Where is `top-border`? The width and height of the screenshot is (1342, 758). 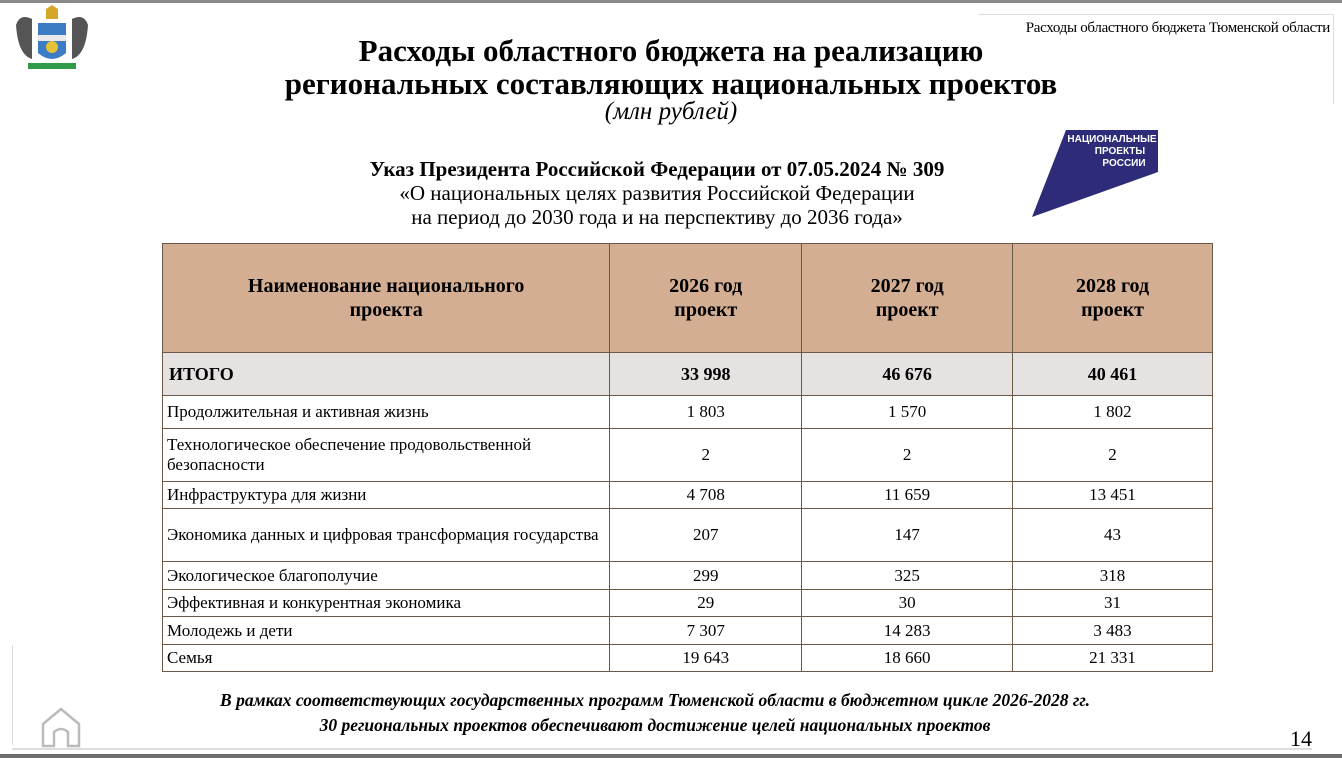 top-border is located at coordinates (671, 1).